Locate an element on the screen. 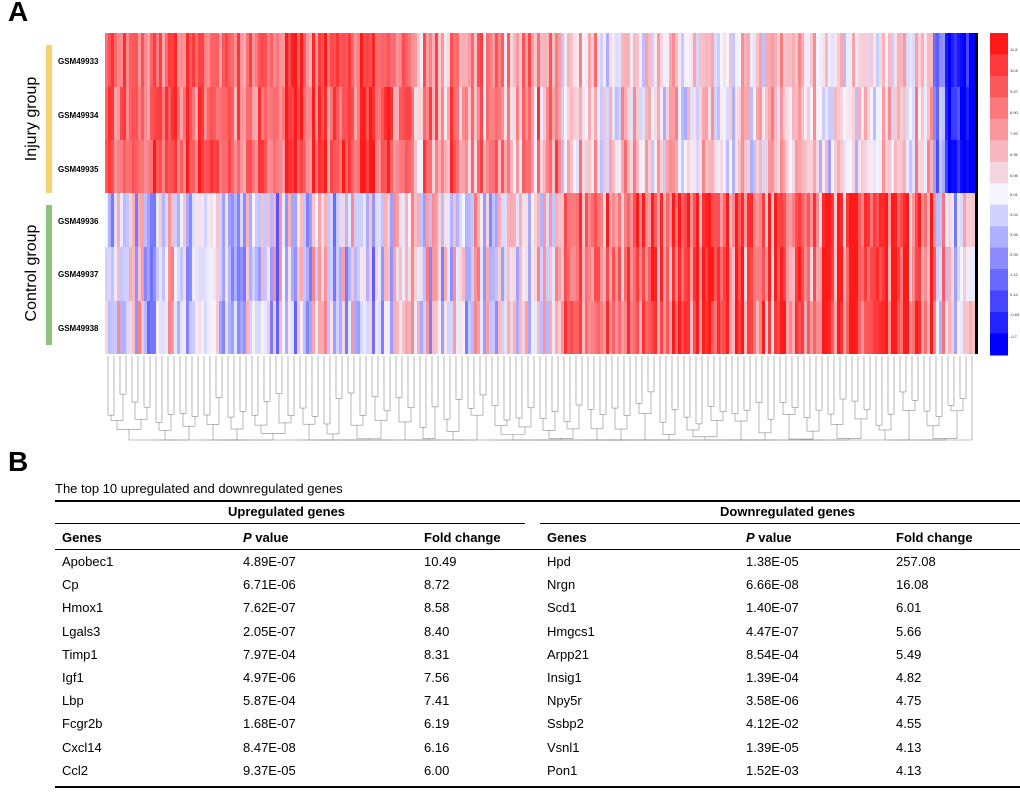 Image resolution: width=1020 pixels, height=792 pixels. down-p-cell: 1.52E-03 is located at coordinates (772, 770).